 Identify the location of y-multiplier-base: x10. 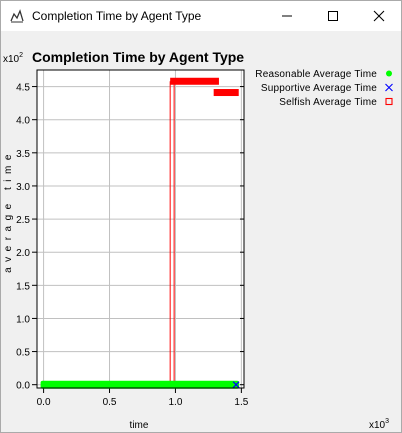
(11, 59).